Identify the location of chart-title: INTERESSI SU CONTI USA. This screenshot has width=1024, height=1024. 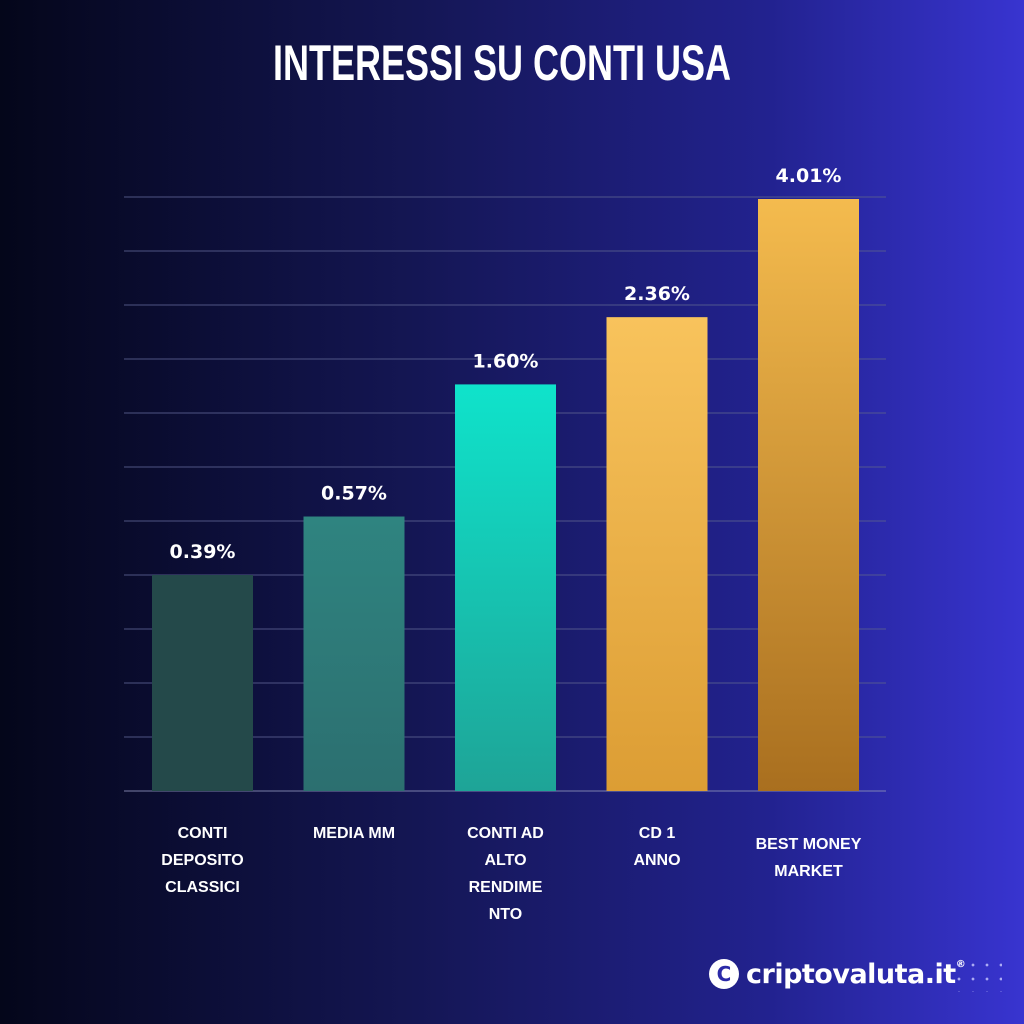
(502, 63).